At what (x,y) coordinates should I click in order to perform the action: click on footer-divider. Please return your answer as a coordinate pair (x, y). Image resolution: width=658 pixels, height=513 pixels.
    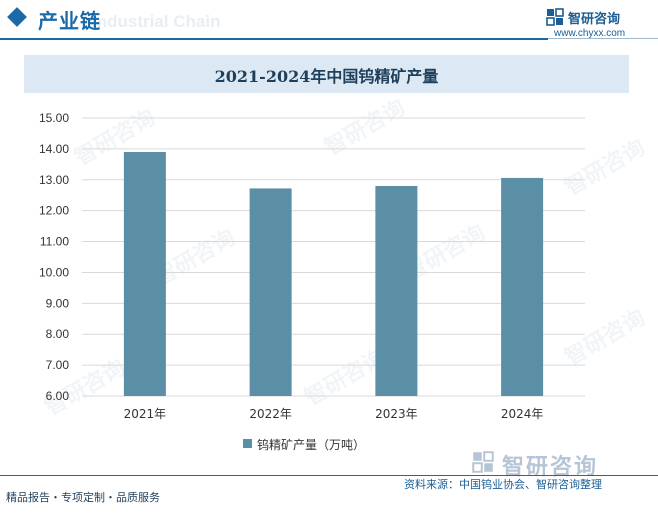
    Looking at the image, I should click on (329, 475).